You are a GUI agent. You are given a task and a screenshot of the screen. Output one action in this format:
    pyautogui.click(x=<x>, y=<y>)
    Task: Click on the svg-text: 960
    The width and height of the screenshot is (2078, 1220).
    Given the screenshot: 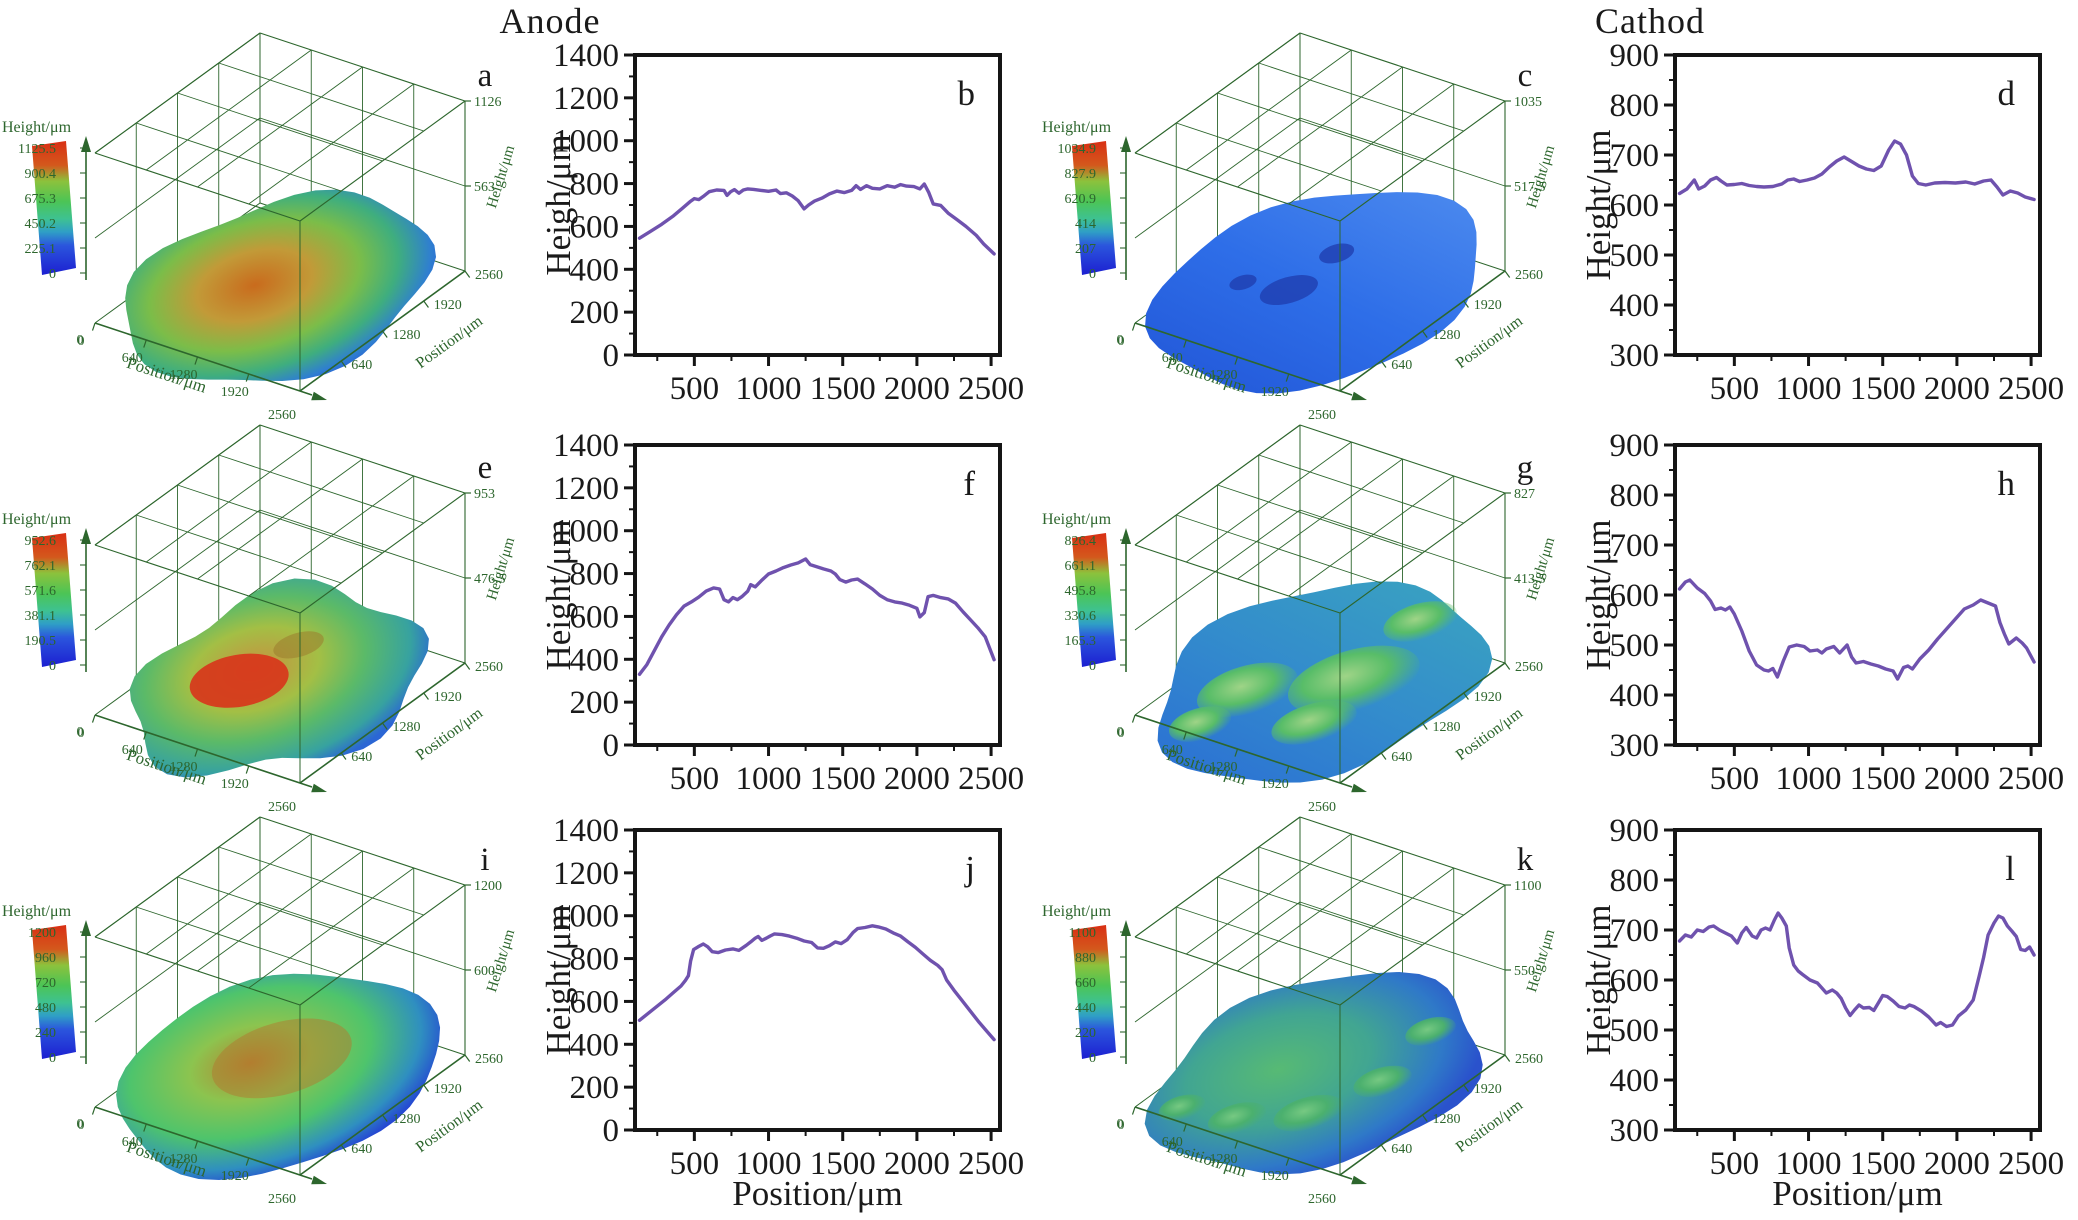 What is the action you would take?
    pyautogui.click(x=45, y=958)
    